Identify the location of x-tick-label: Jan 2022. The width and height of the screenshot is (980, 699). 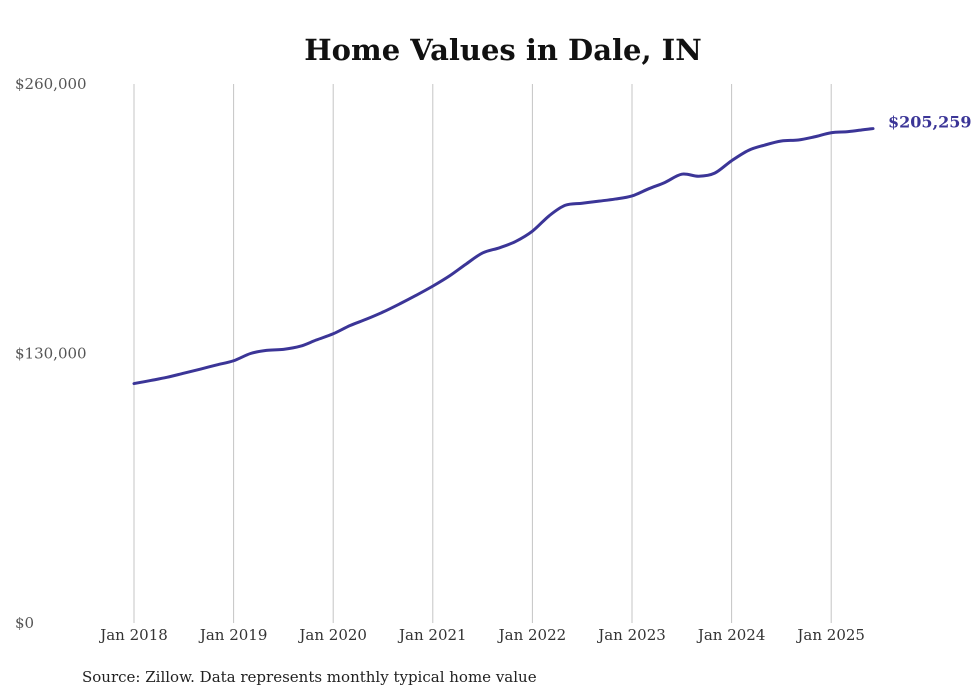
(532, 635).